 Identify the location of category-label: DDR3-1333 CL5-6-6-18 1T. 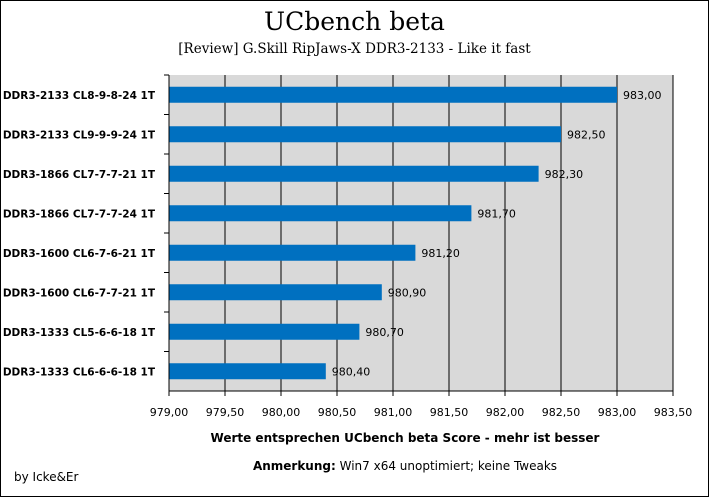
(79, 333).